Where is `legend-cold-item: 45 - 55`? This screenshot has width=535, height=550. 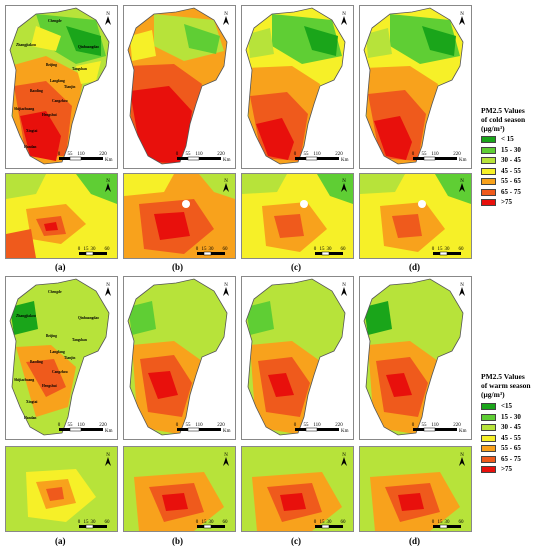 legend-cold-item: 45 - 55 is located at coordinates (508, 171).